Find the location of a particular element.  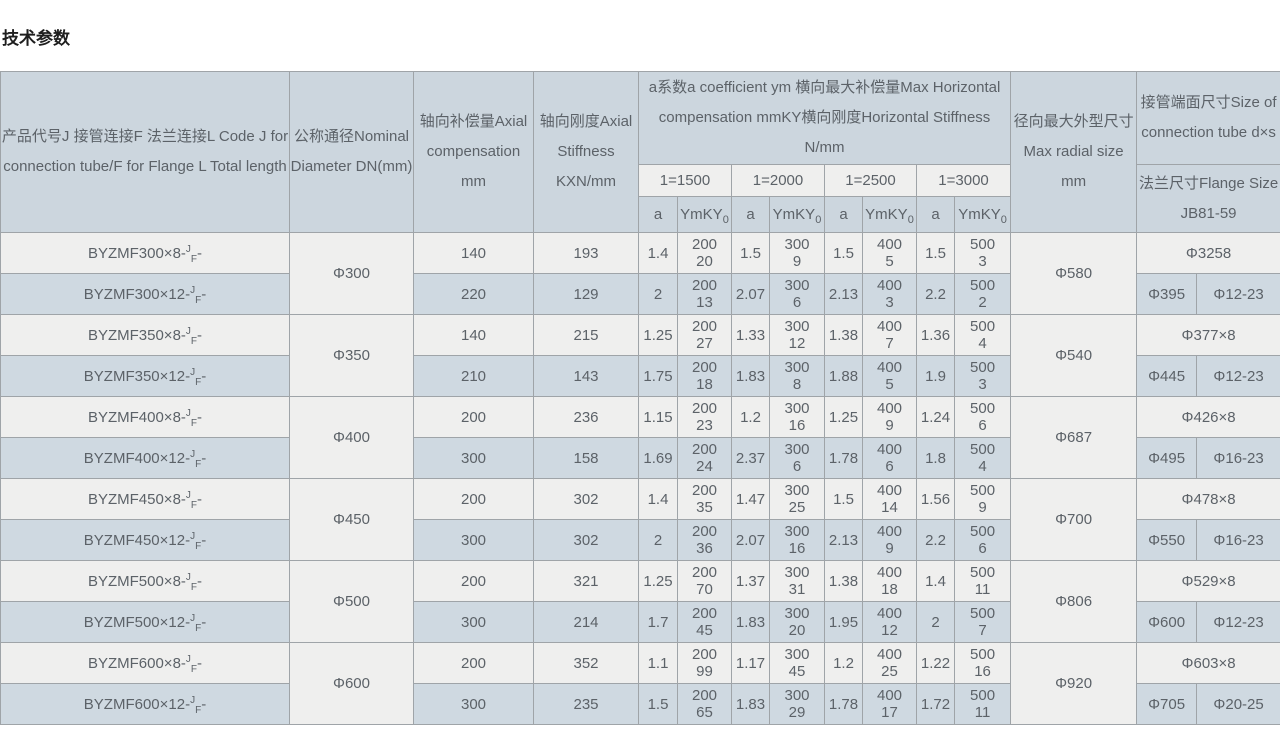

header-ymky0-4: YmKY0 is located at coordinates (982, 214).